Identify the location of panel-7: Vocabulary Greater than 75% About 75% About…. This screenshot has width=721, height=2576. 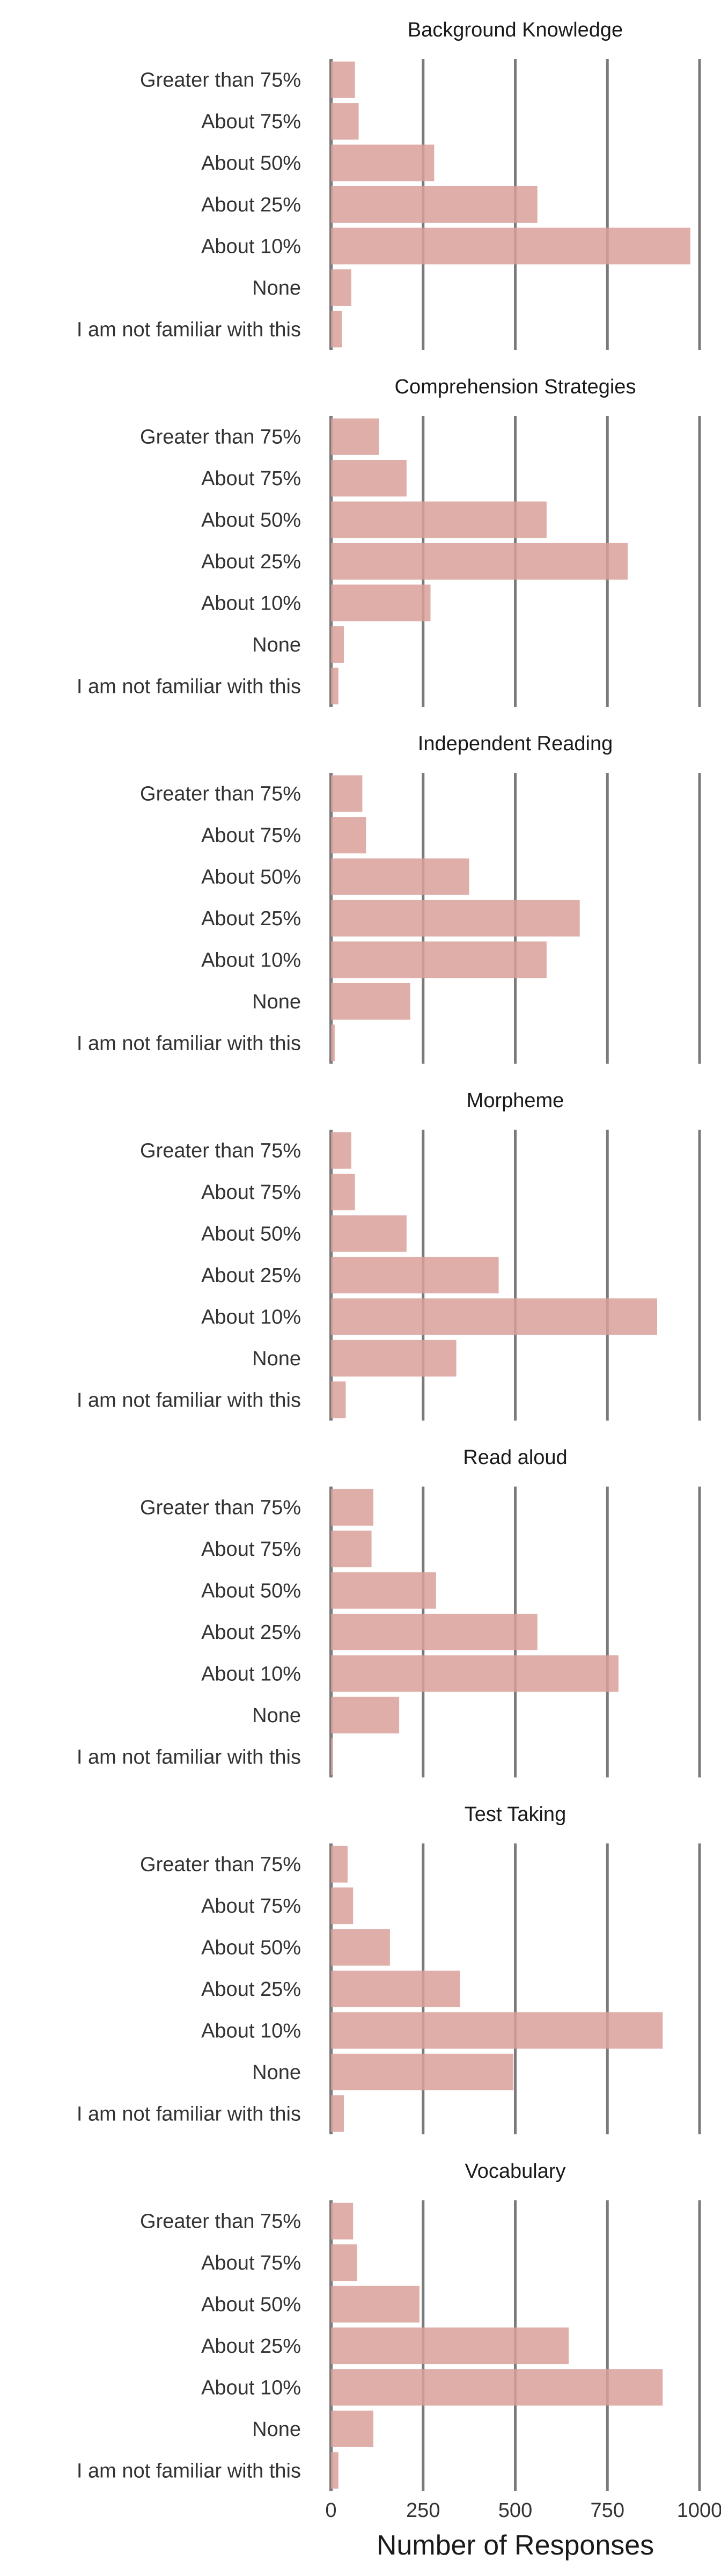
(389, 2325).